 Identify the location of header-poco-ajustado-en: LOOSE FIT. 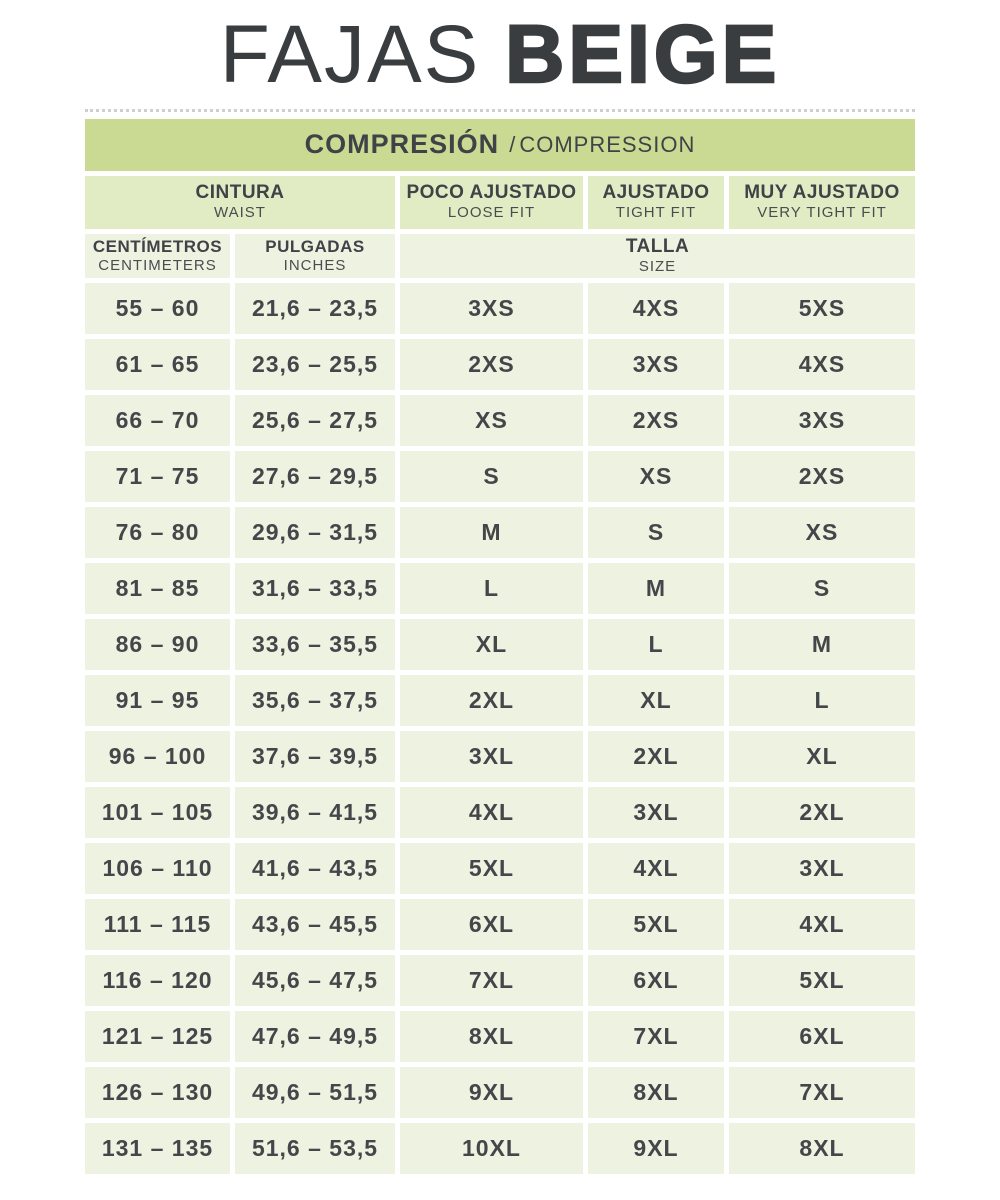
(491, 213).